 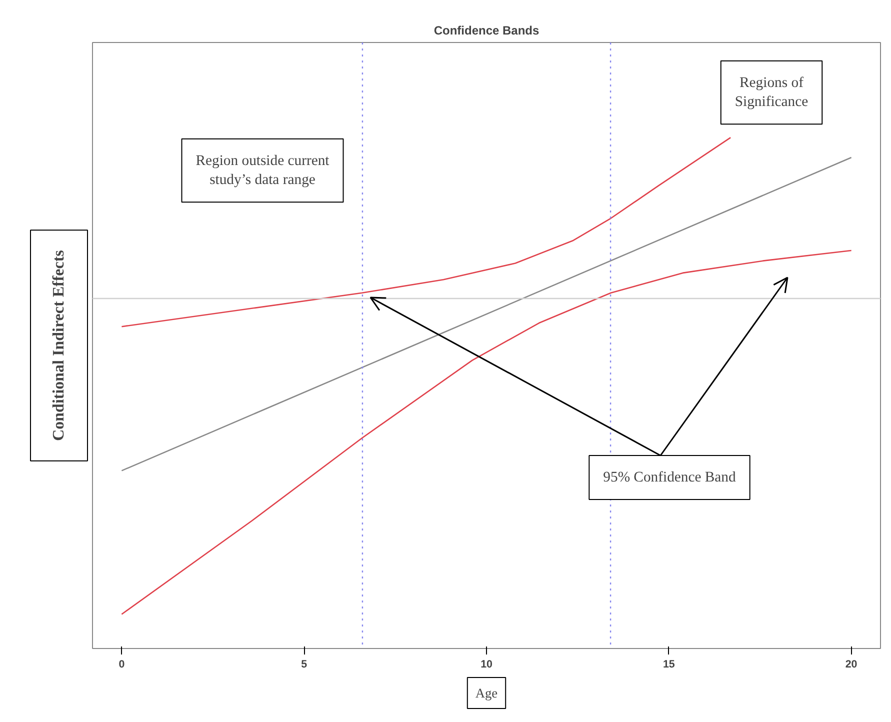 What do you see at coordinates (486, 664) in the screenshot?
I see `x-tick-label: 10` at bounding box center [486, 664].